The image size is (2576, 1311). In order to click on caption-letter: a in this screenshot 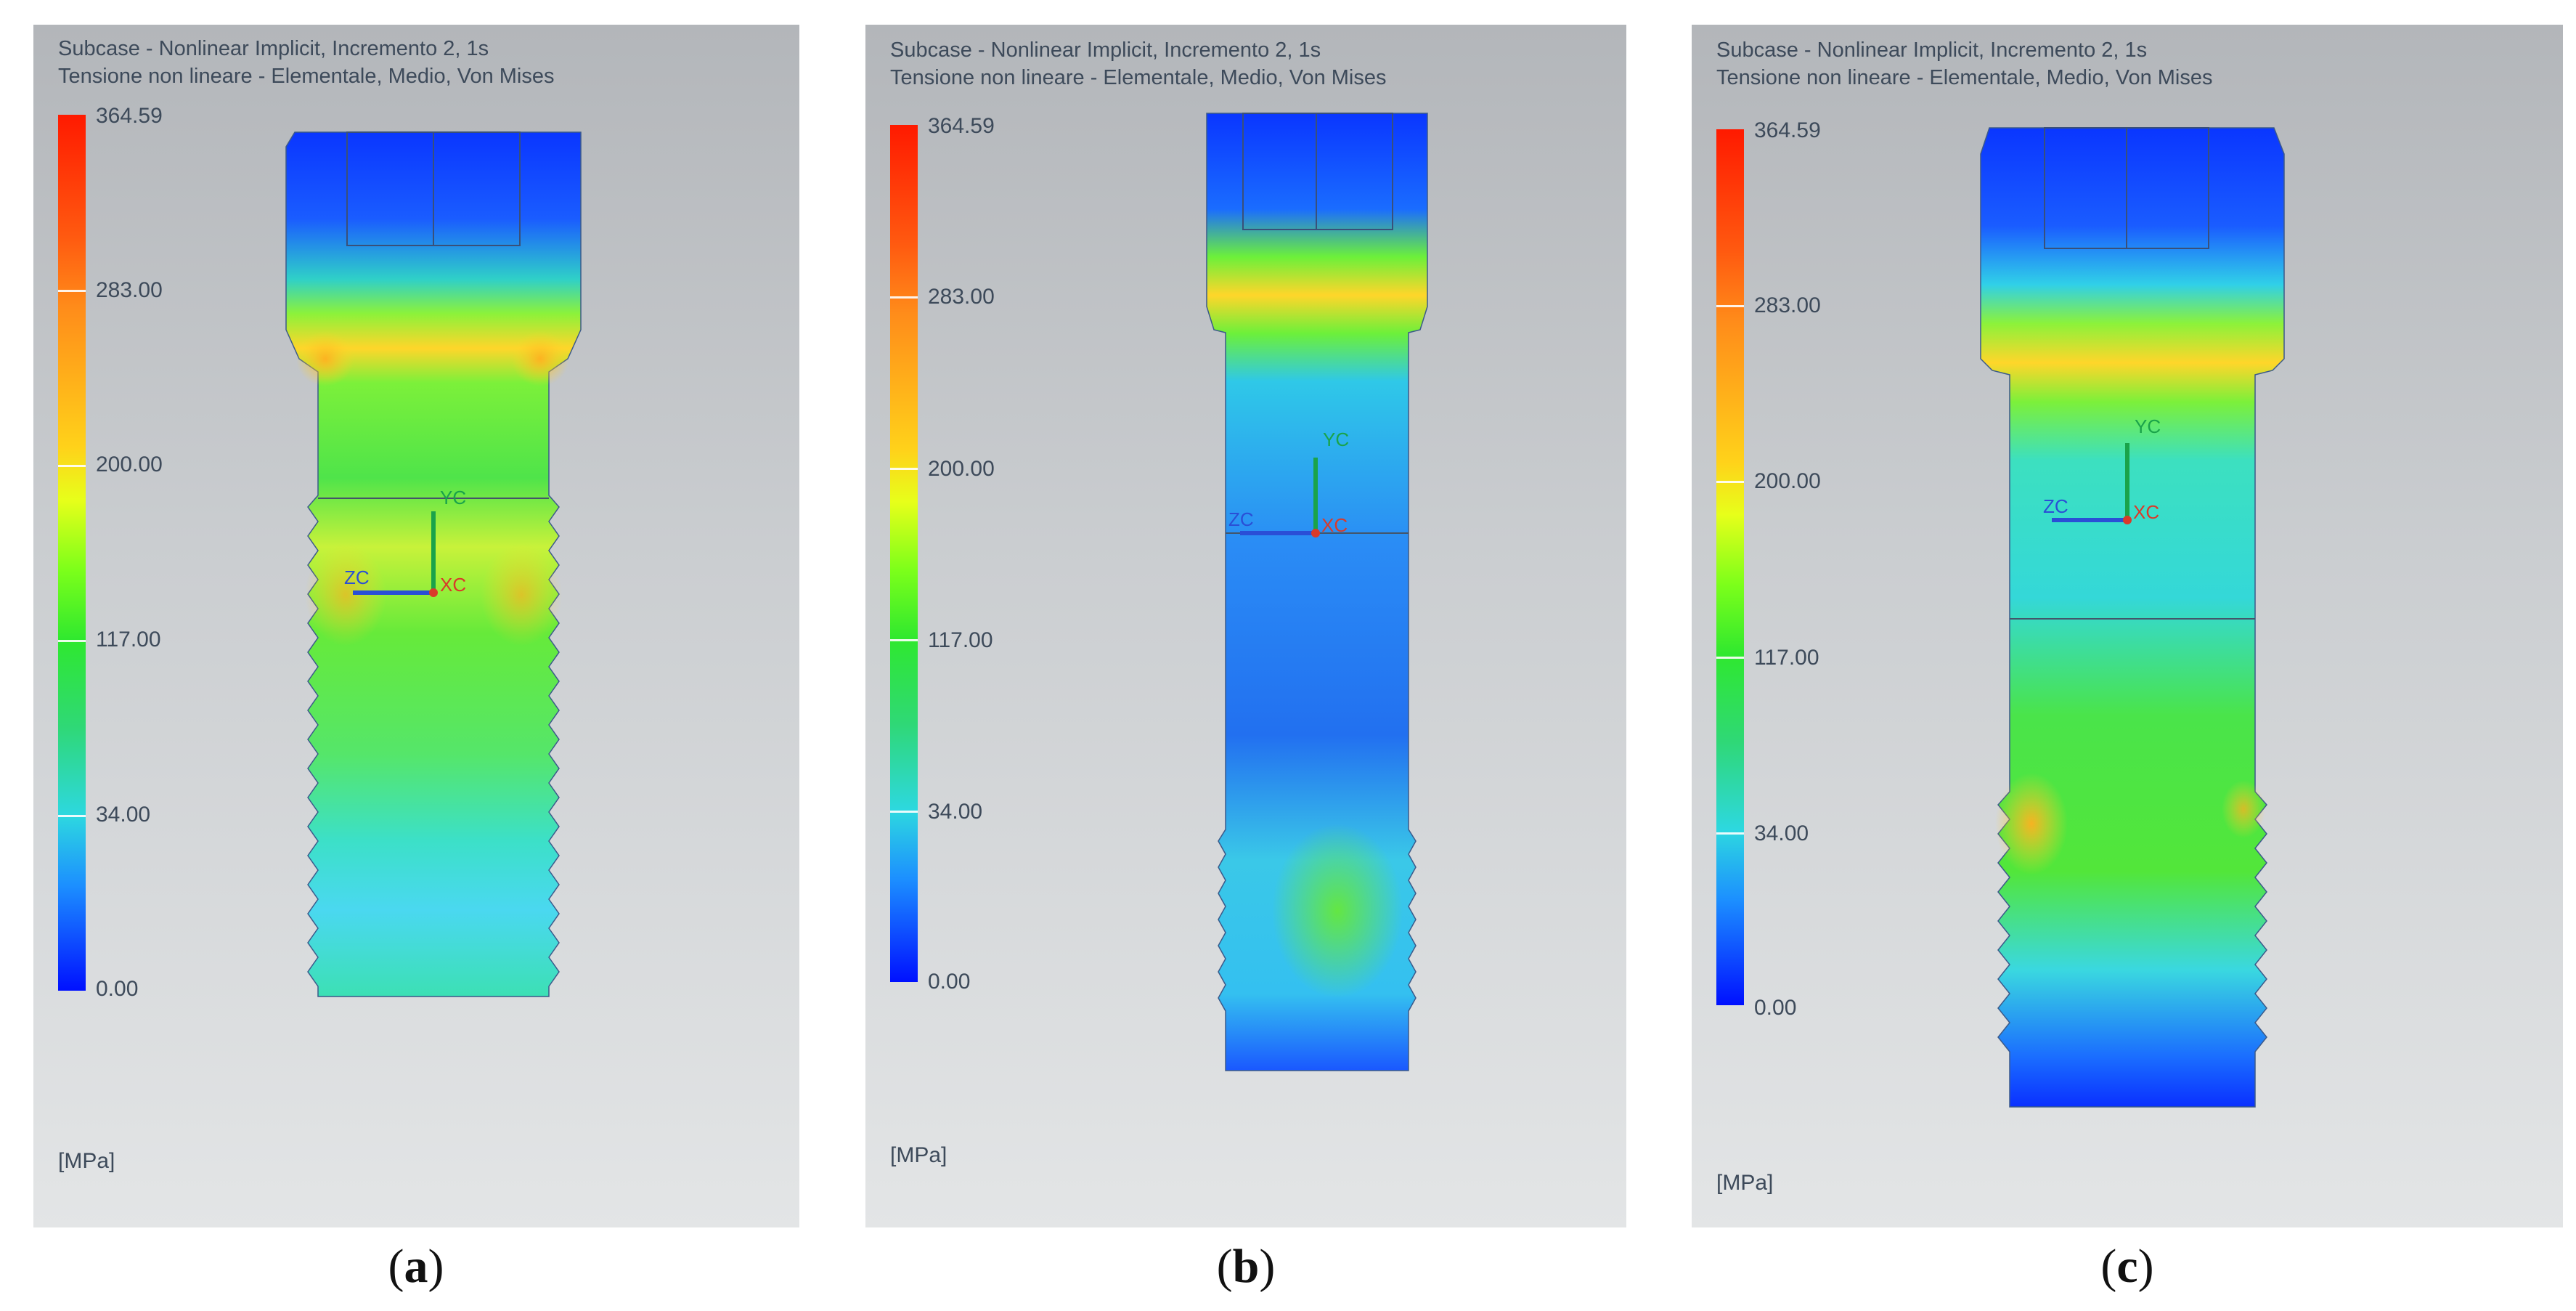, I will do `click(416, 1266)`.